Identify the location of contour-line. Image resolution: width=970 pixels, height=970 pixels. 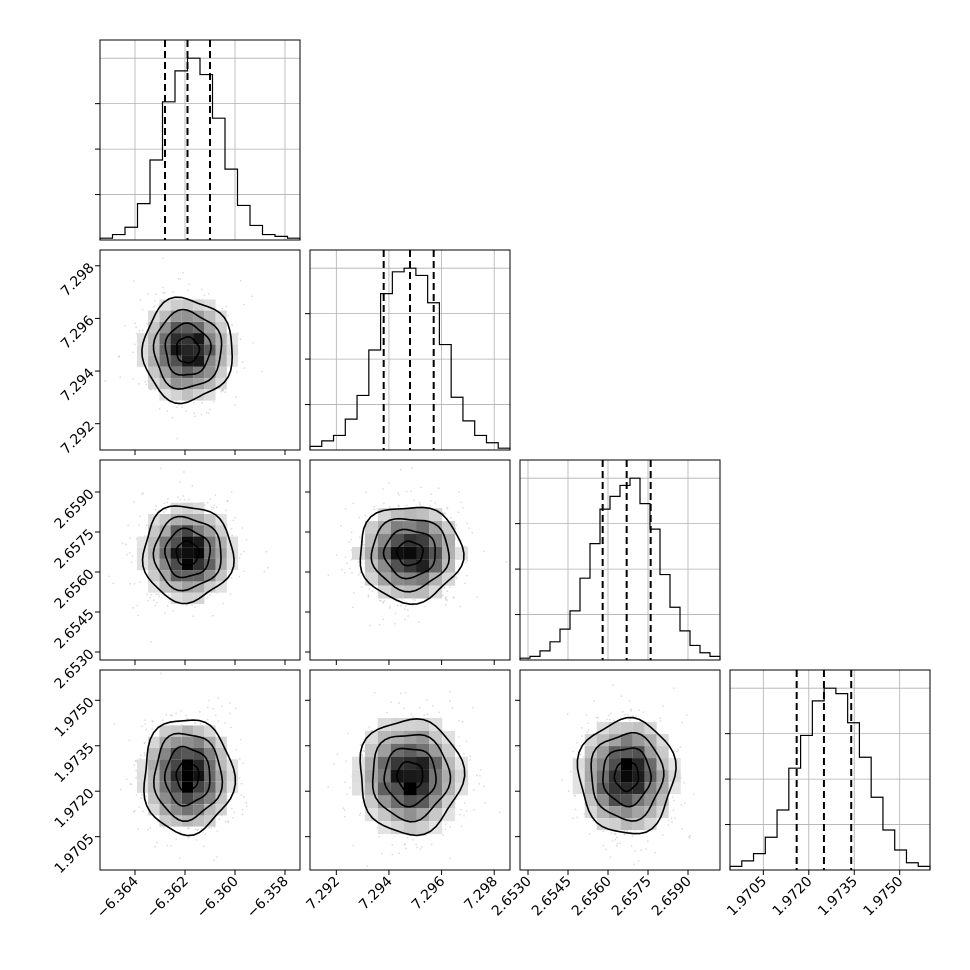
(412, 556).